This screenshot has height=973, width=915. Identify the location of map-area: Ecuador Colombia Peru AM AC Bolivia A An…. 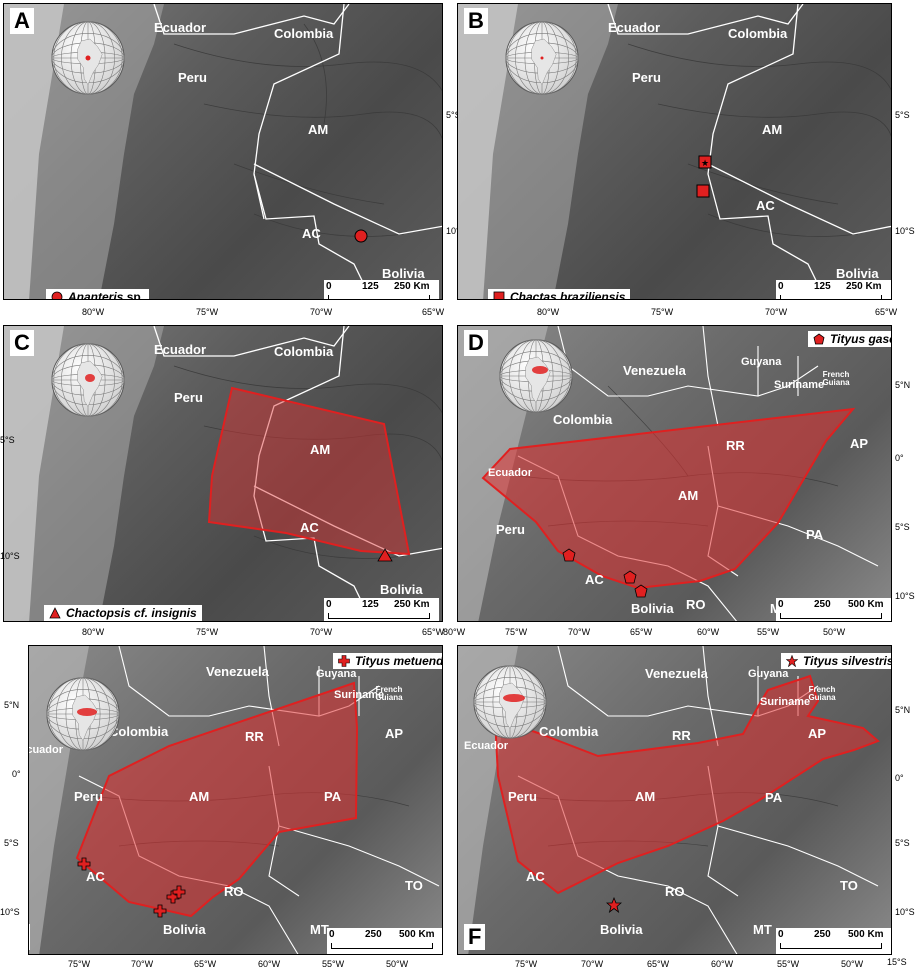
(223, 151).